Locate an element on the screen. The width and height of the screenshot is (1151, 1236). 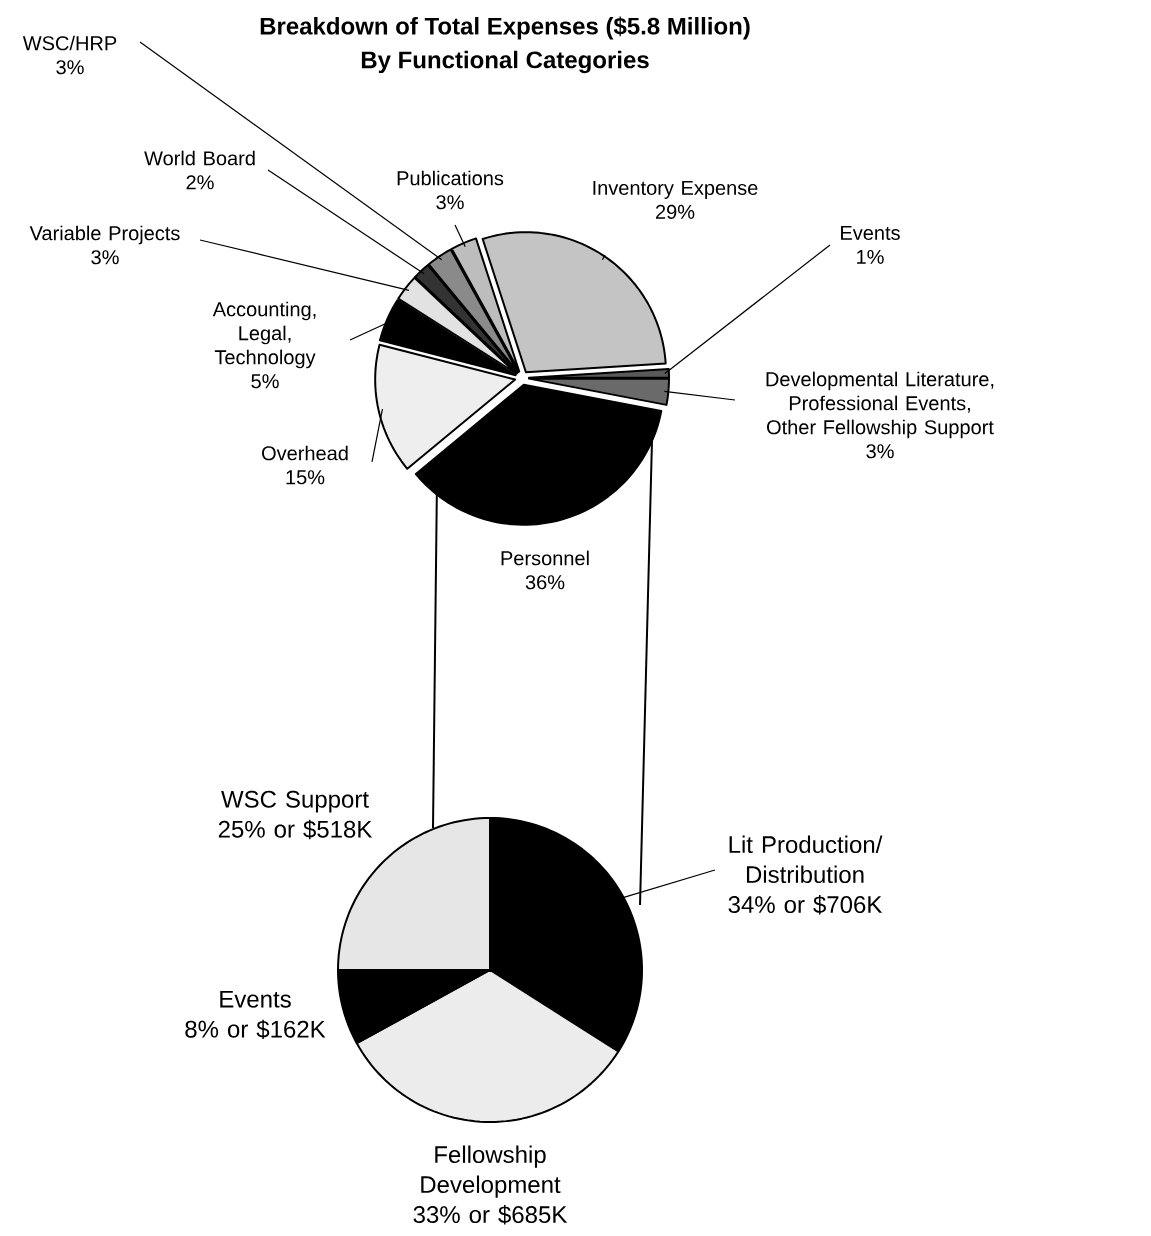
slice-label: Accounting, Legal, Technology is located at coordinates (264, 335).